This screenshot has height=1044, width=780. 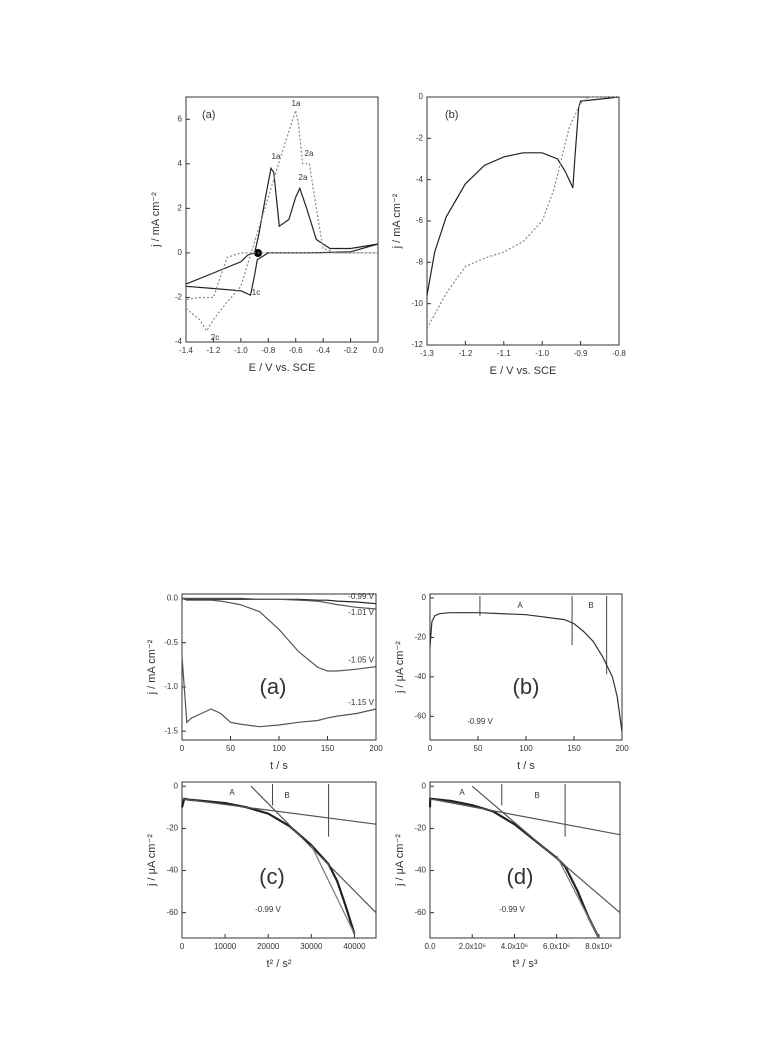 I want to click on x-tick-label: 30000, so click(x=311, y=946).